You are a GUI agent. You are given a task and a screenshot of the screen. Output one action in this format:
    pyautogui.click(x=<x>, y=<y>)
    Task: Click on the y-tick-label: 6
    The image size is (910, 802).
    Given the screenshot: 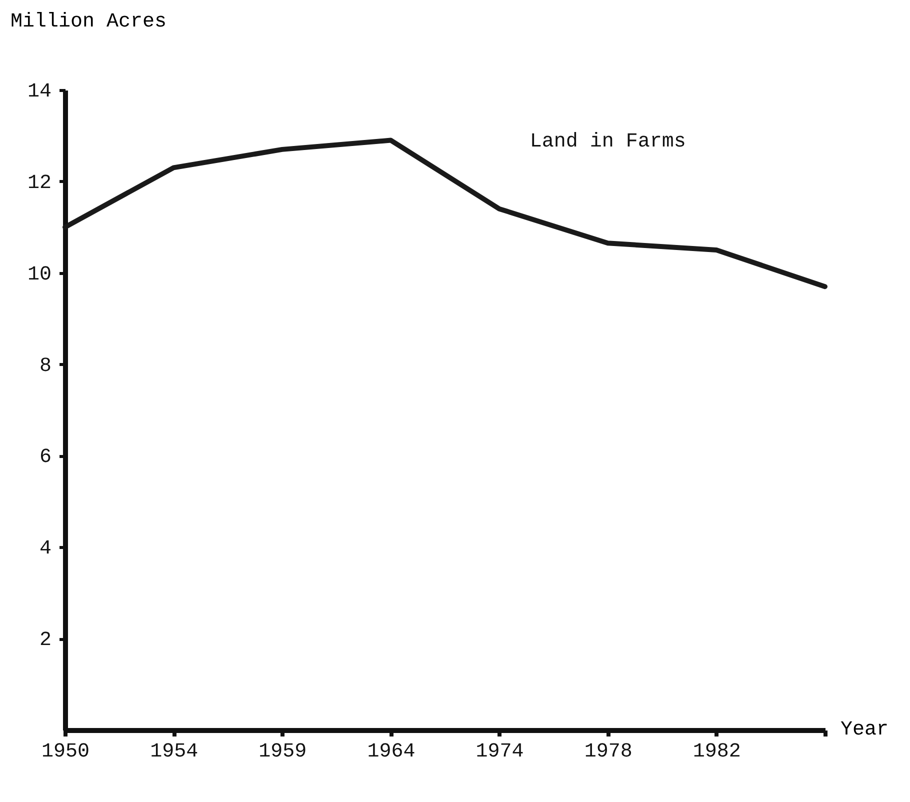 What is the action you would take?
    pyautogui.click(x=45, y=458)
    